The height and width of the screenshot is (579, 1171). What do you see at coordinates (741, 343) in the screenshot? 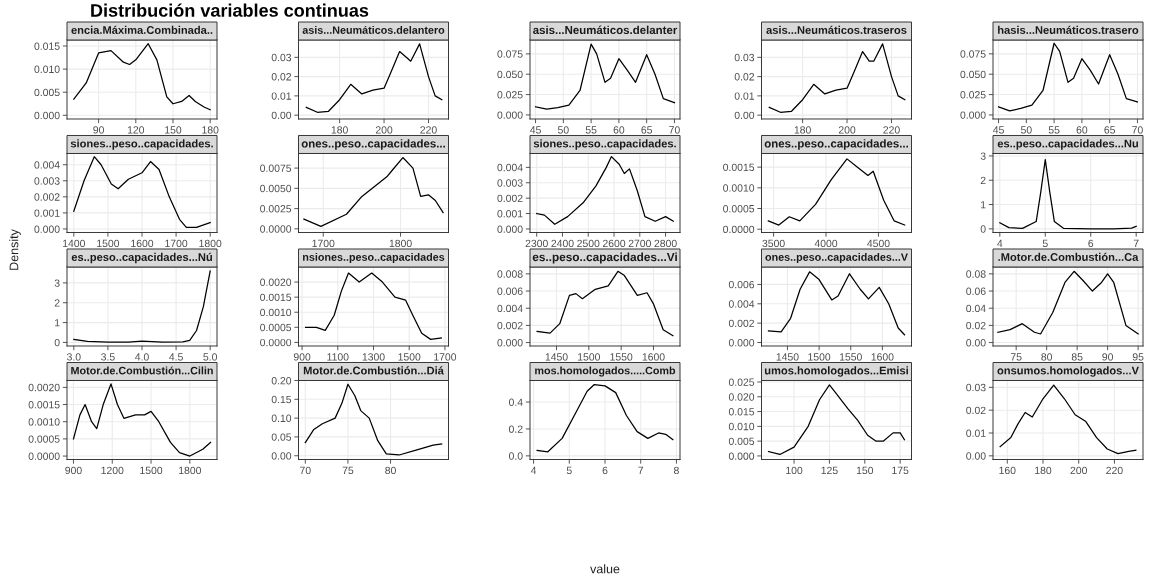
I see `y-tick-label: 0.000` at bounding box center [741, 343].